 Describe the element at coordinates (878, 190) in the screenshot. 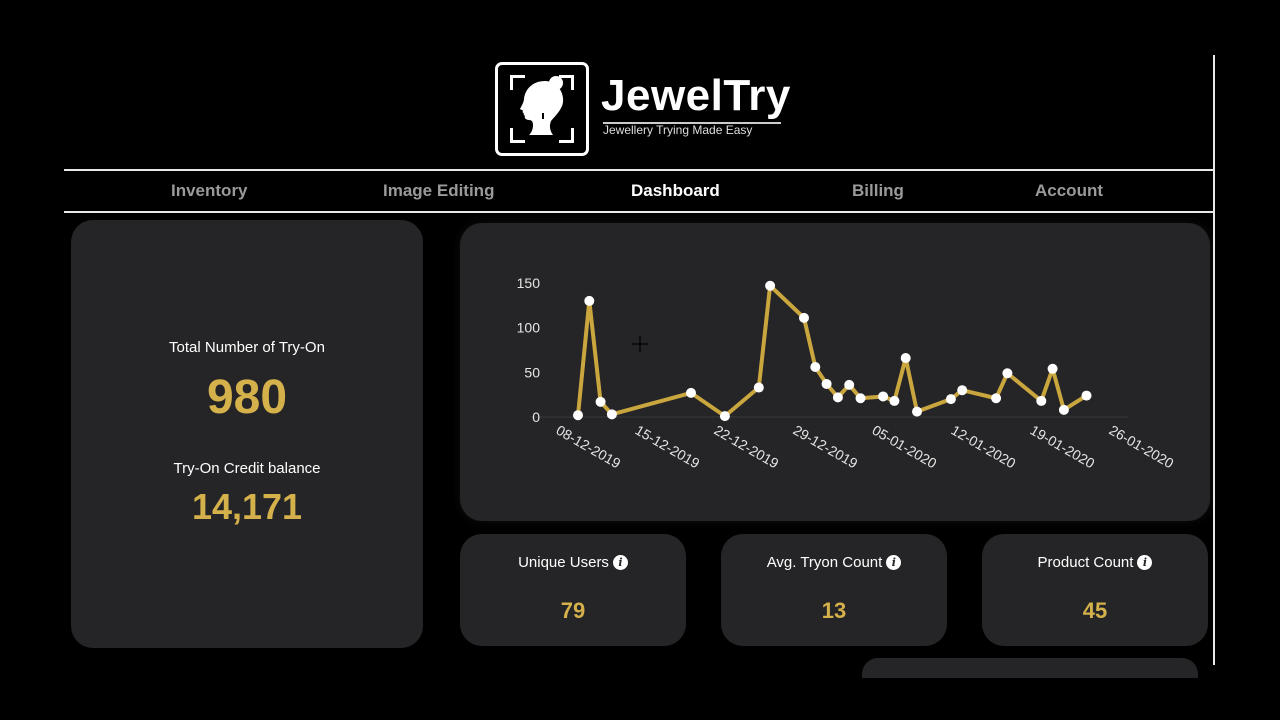

I see `nav-billing: Billing` at that location.